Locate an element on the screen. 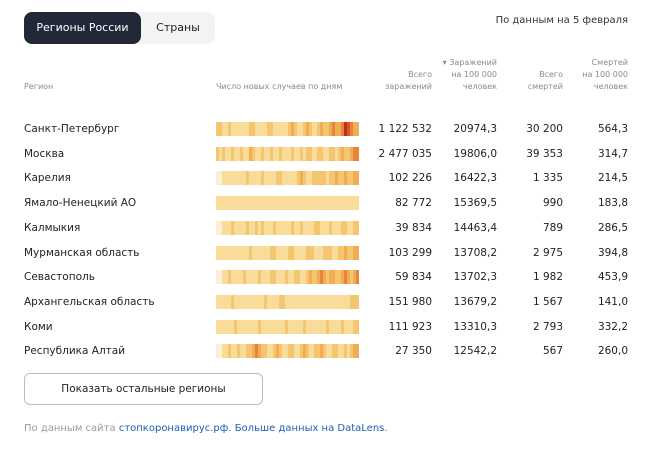 This screenshot has width=658, height=460. table-row: Калмыкия 39 834 14463,4 789 286,5 is located at coordinates (329, 228).